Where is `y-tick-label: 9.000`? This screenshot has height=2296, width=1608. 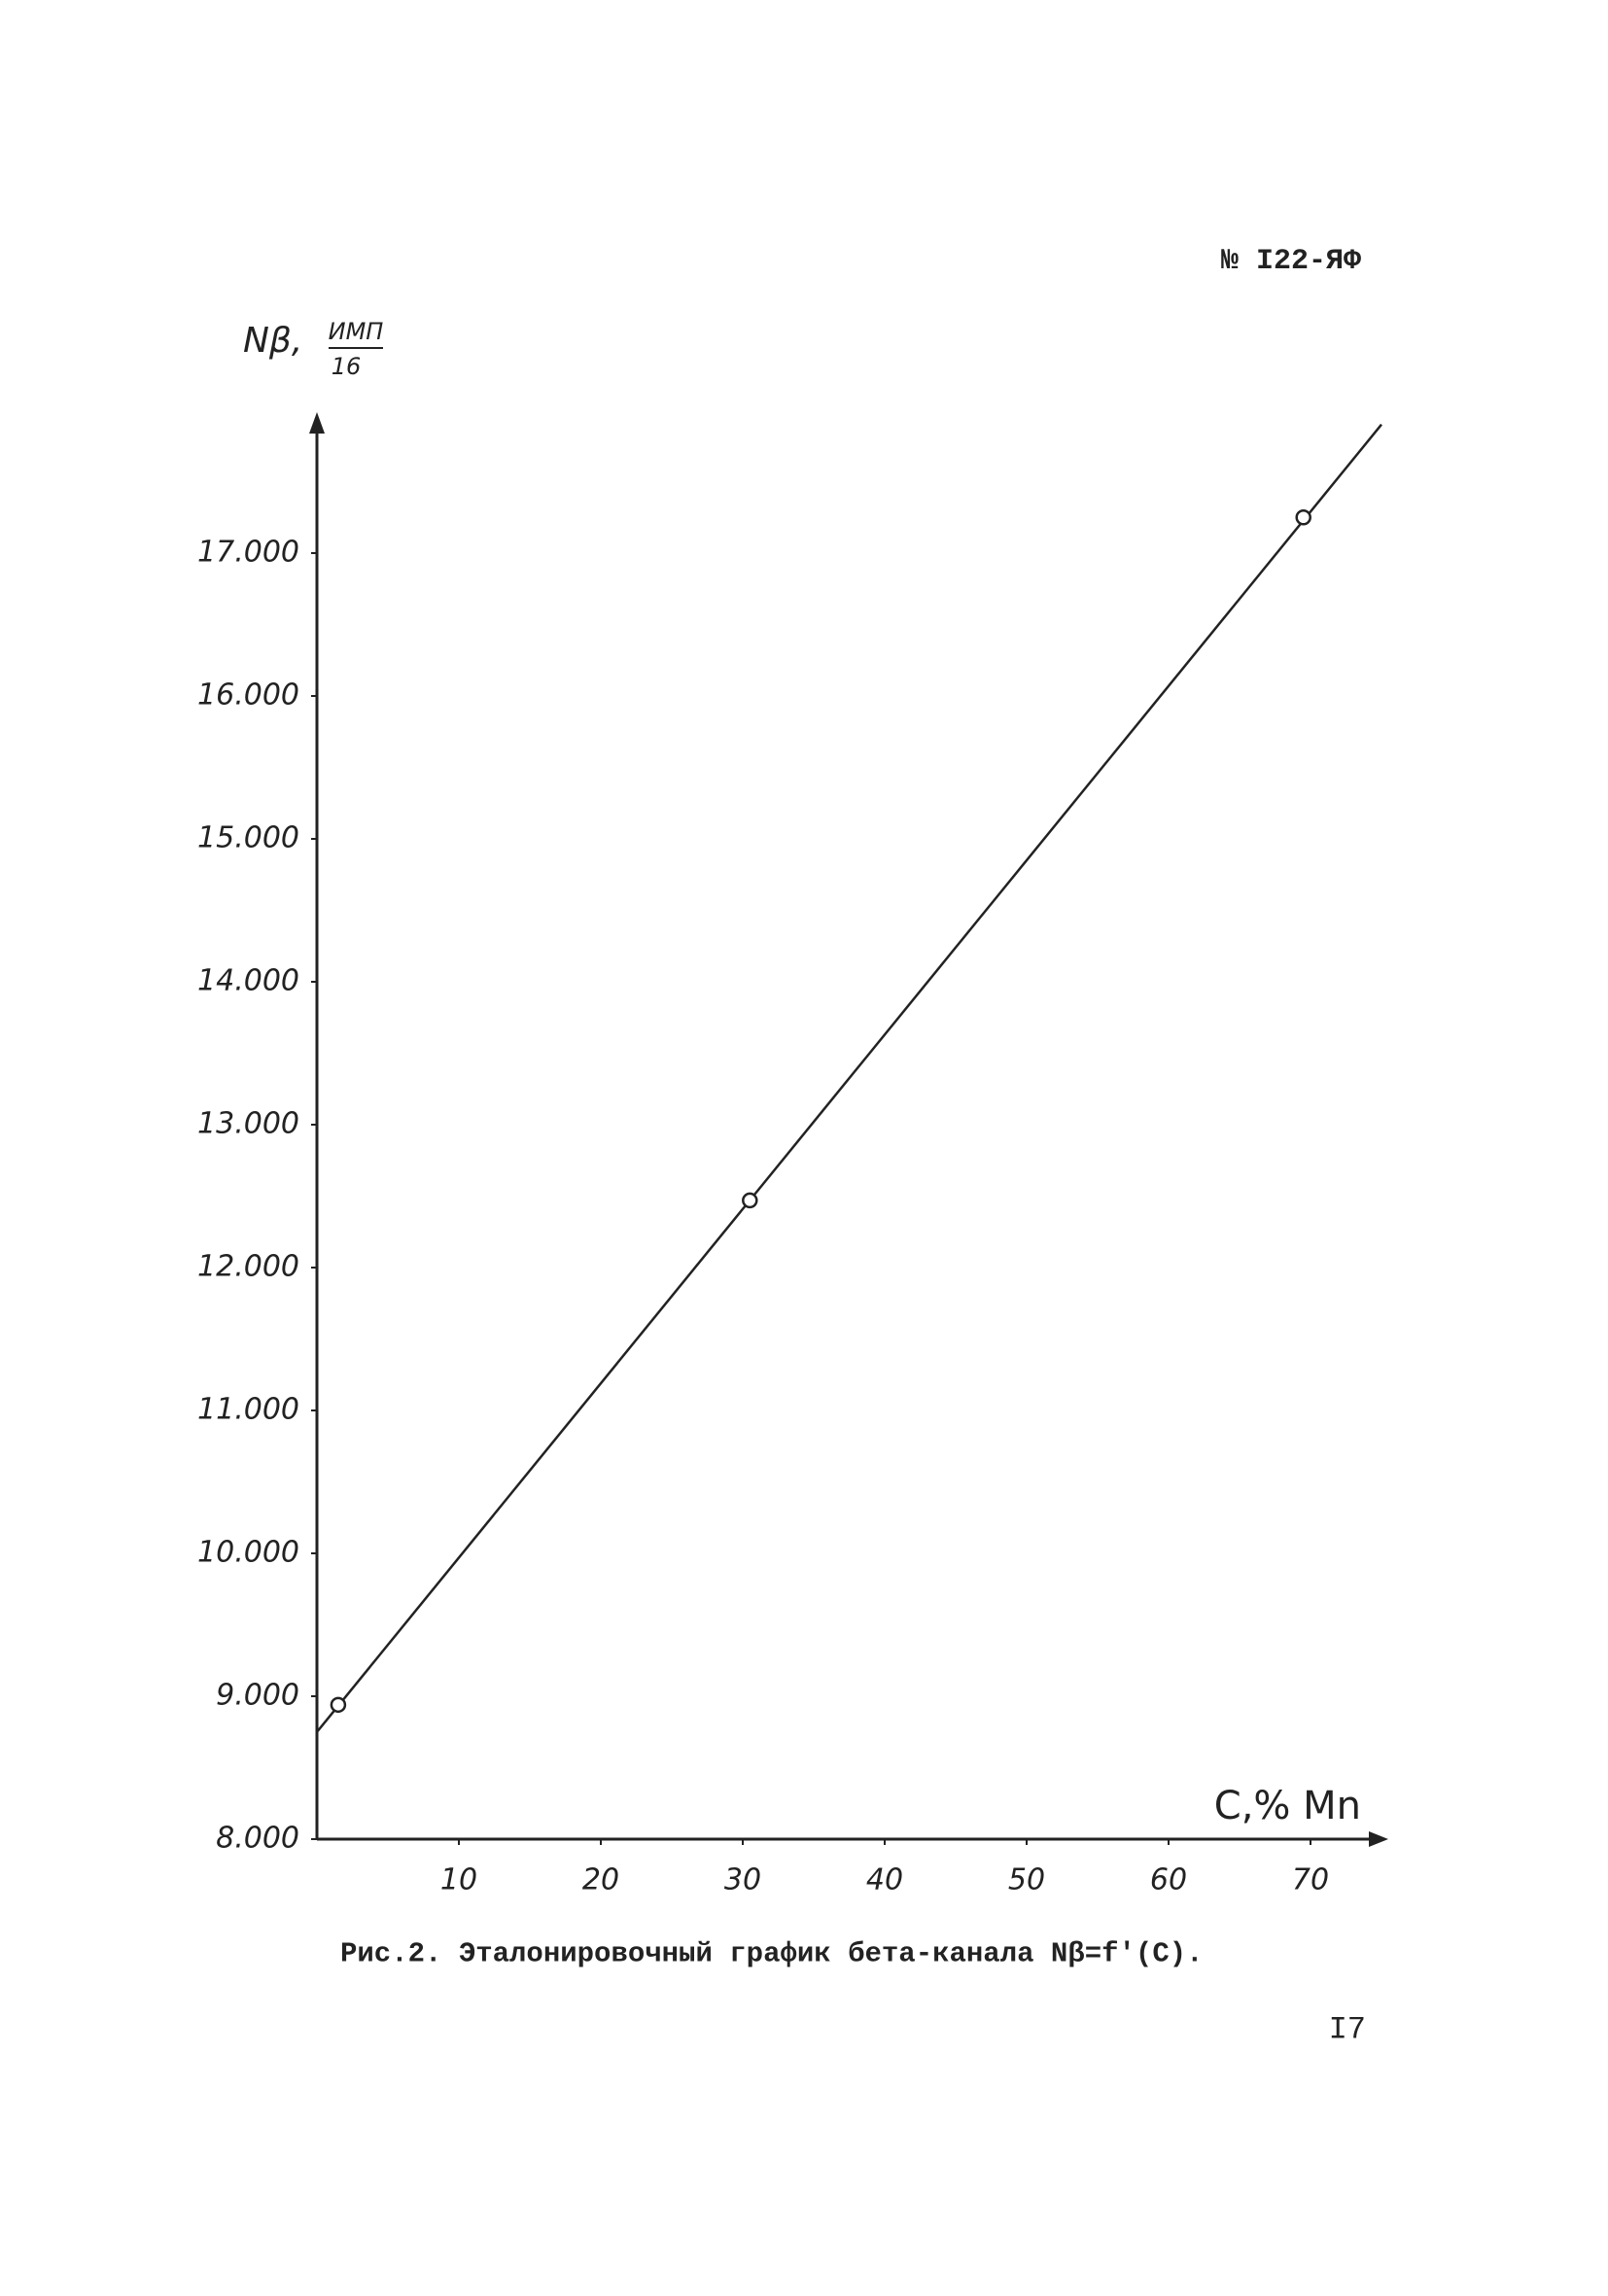
y-tick-label: 9.000 is located at coordinates (257, 1696).